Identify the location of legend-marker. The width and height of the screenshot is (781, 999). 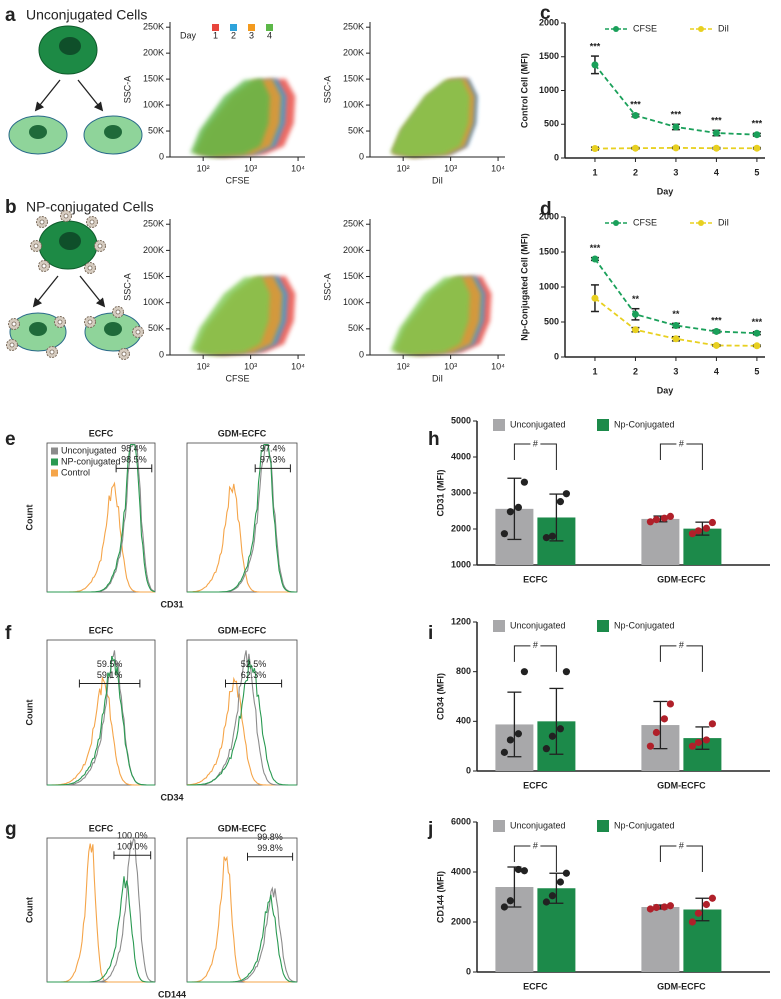
(616, 223).